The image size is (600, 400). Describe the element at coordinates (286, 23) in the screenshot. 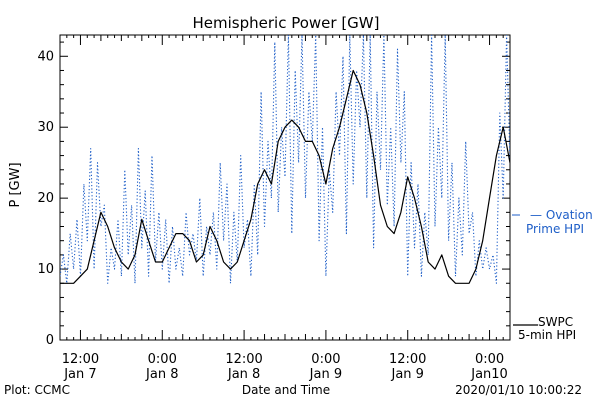

I see `chart-title: Hemispheric Power [GW]` at that location.